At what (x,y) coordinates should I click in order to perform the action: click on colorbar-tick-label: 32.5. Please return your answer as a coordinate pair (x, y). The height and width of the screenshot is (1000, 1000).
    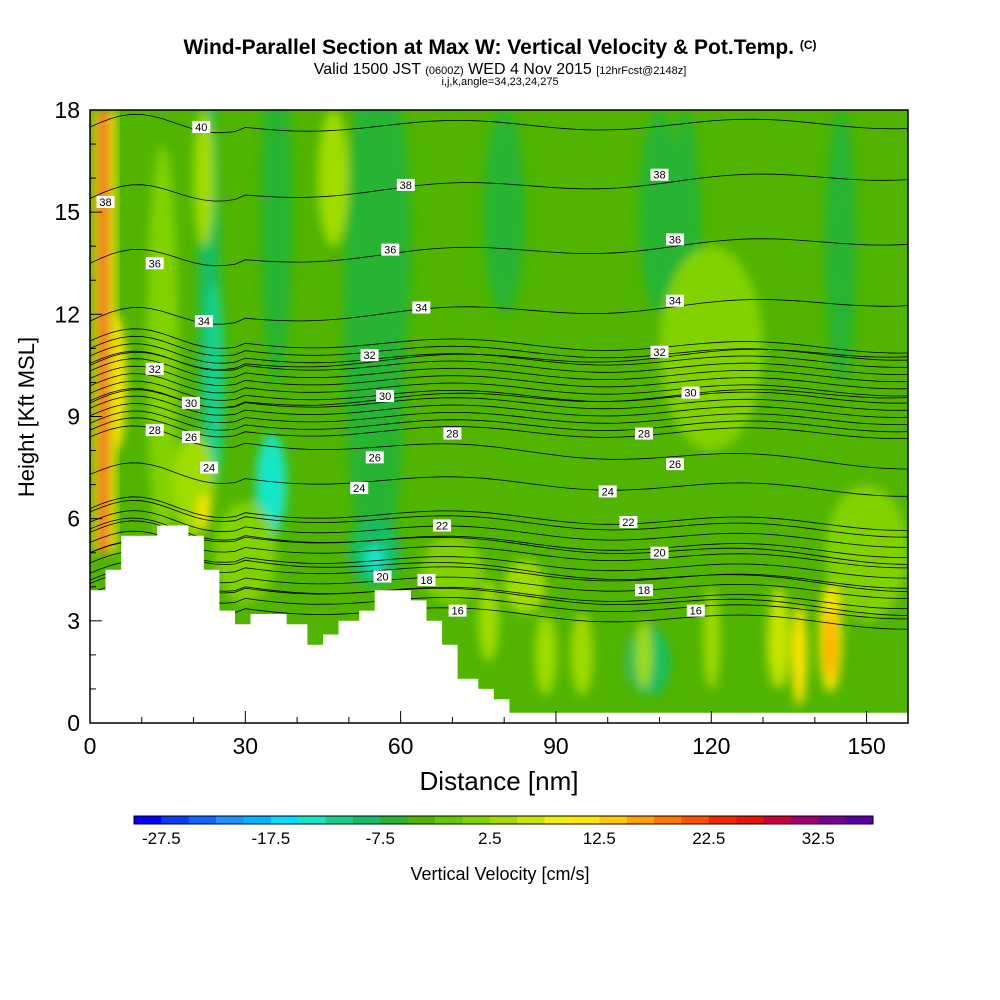
    Looking at the image, I should click on (818, 838).